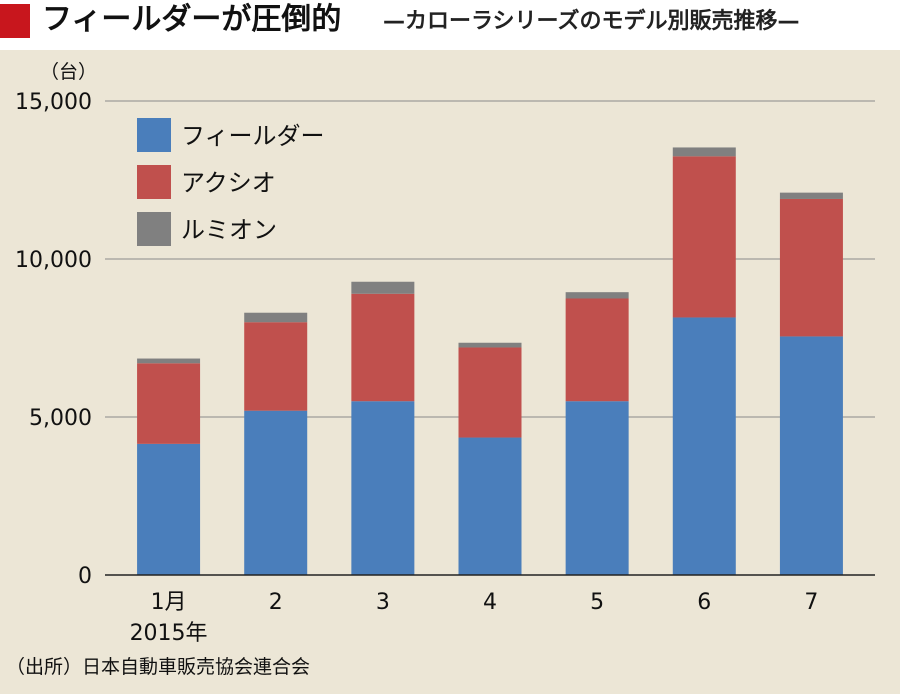  I want to click on y-tick-label: 10,000, so click(53, 260).